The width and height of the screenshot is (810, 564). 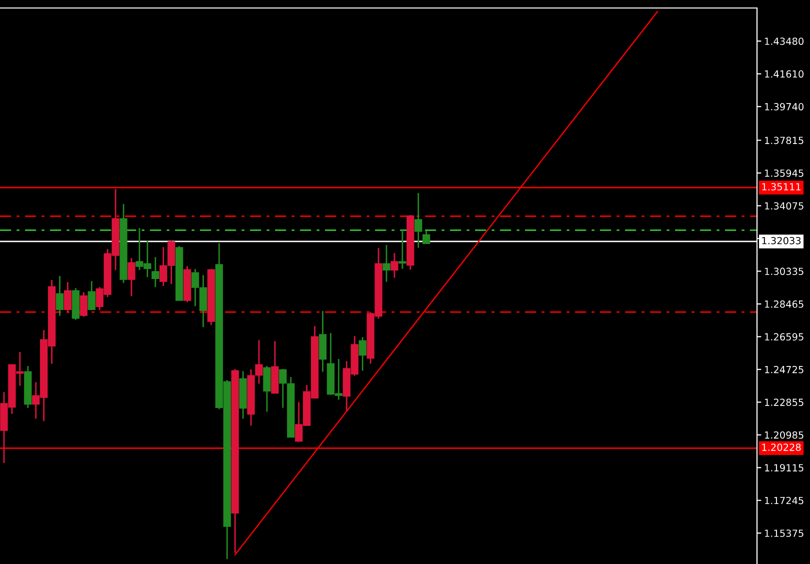 I want to click on y-tick-label: 1.28465, so click(x=784, y=304).